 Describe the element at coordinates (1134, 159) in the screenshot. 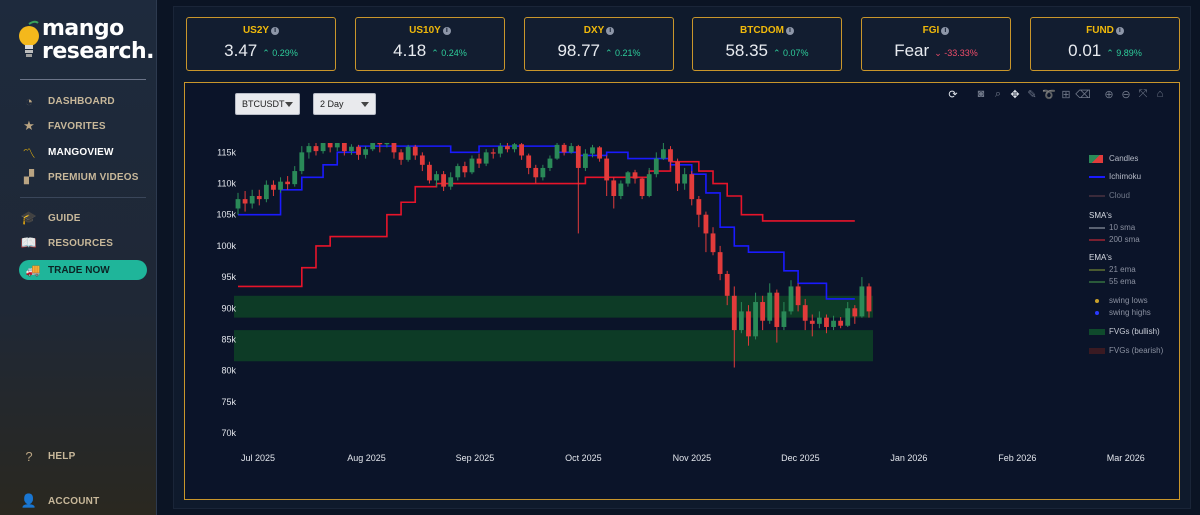

I see `legend-item-candles: Candles` at that location.